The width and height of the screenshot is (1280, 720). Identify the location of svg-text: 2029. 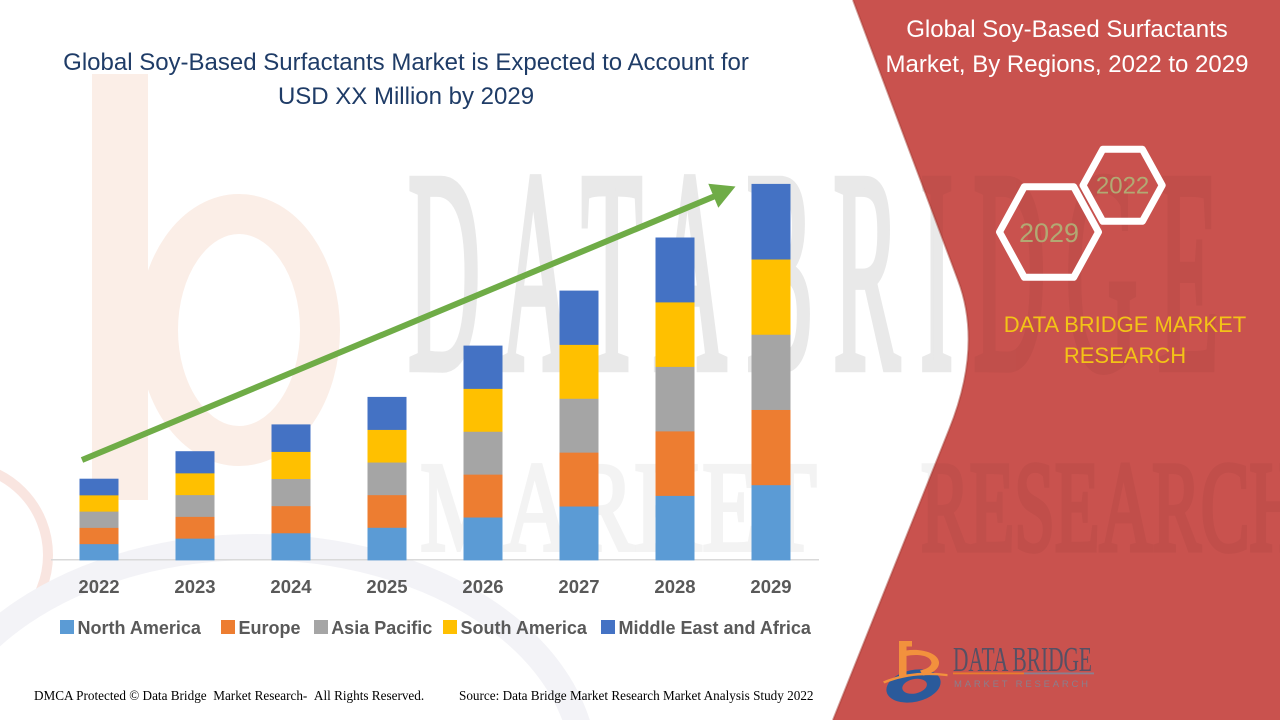
(1049, 233).